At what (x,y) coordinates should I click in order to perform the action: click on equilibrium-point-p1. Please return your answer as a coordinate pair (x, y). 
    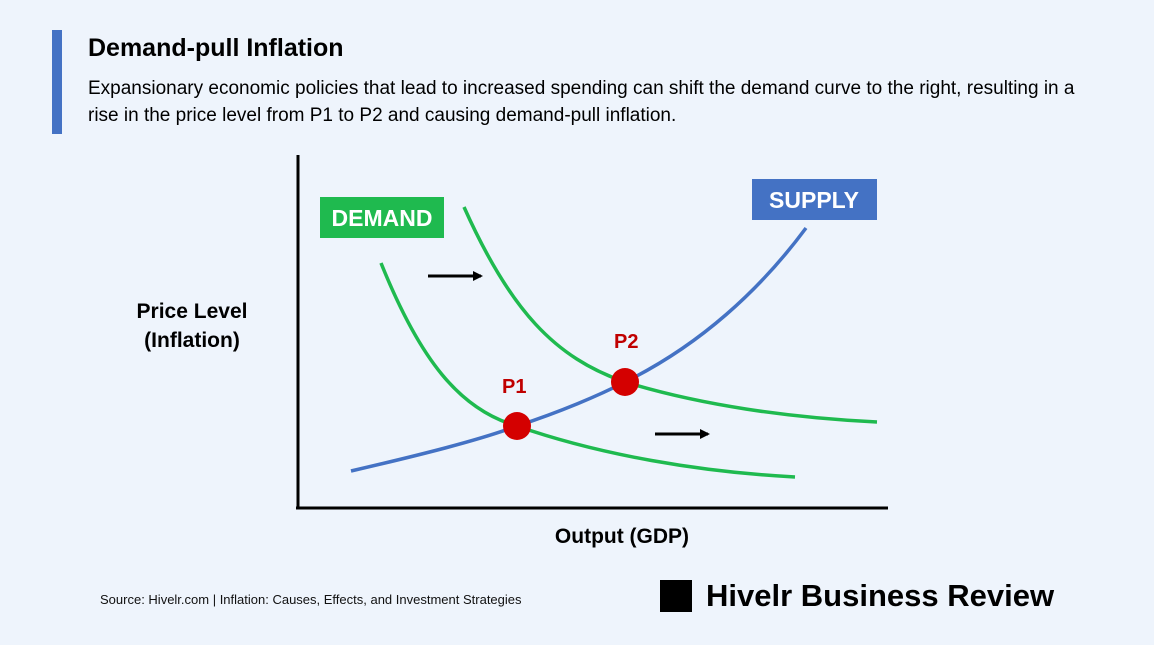
    Looking at the image, I should click on (517, 426).